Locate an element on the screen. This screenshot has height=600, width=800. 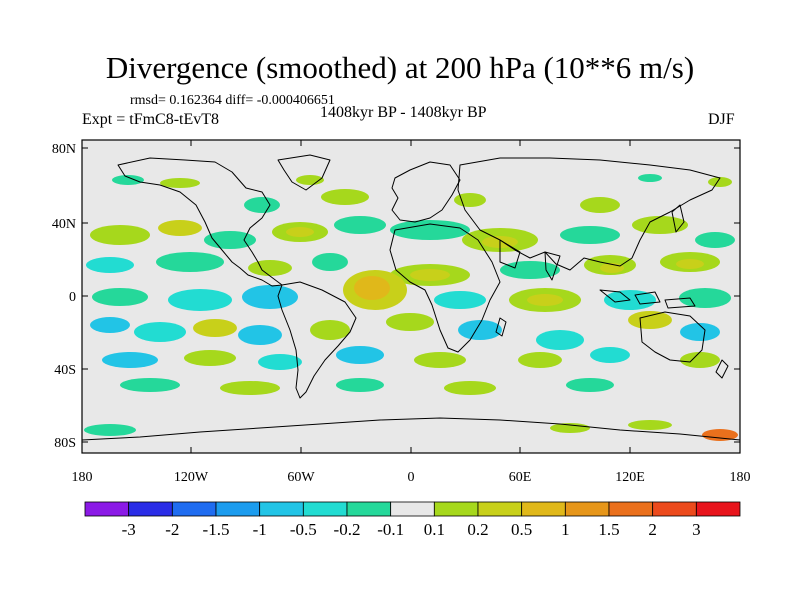
lon-label: 0 is located at coordinates (411, 477).